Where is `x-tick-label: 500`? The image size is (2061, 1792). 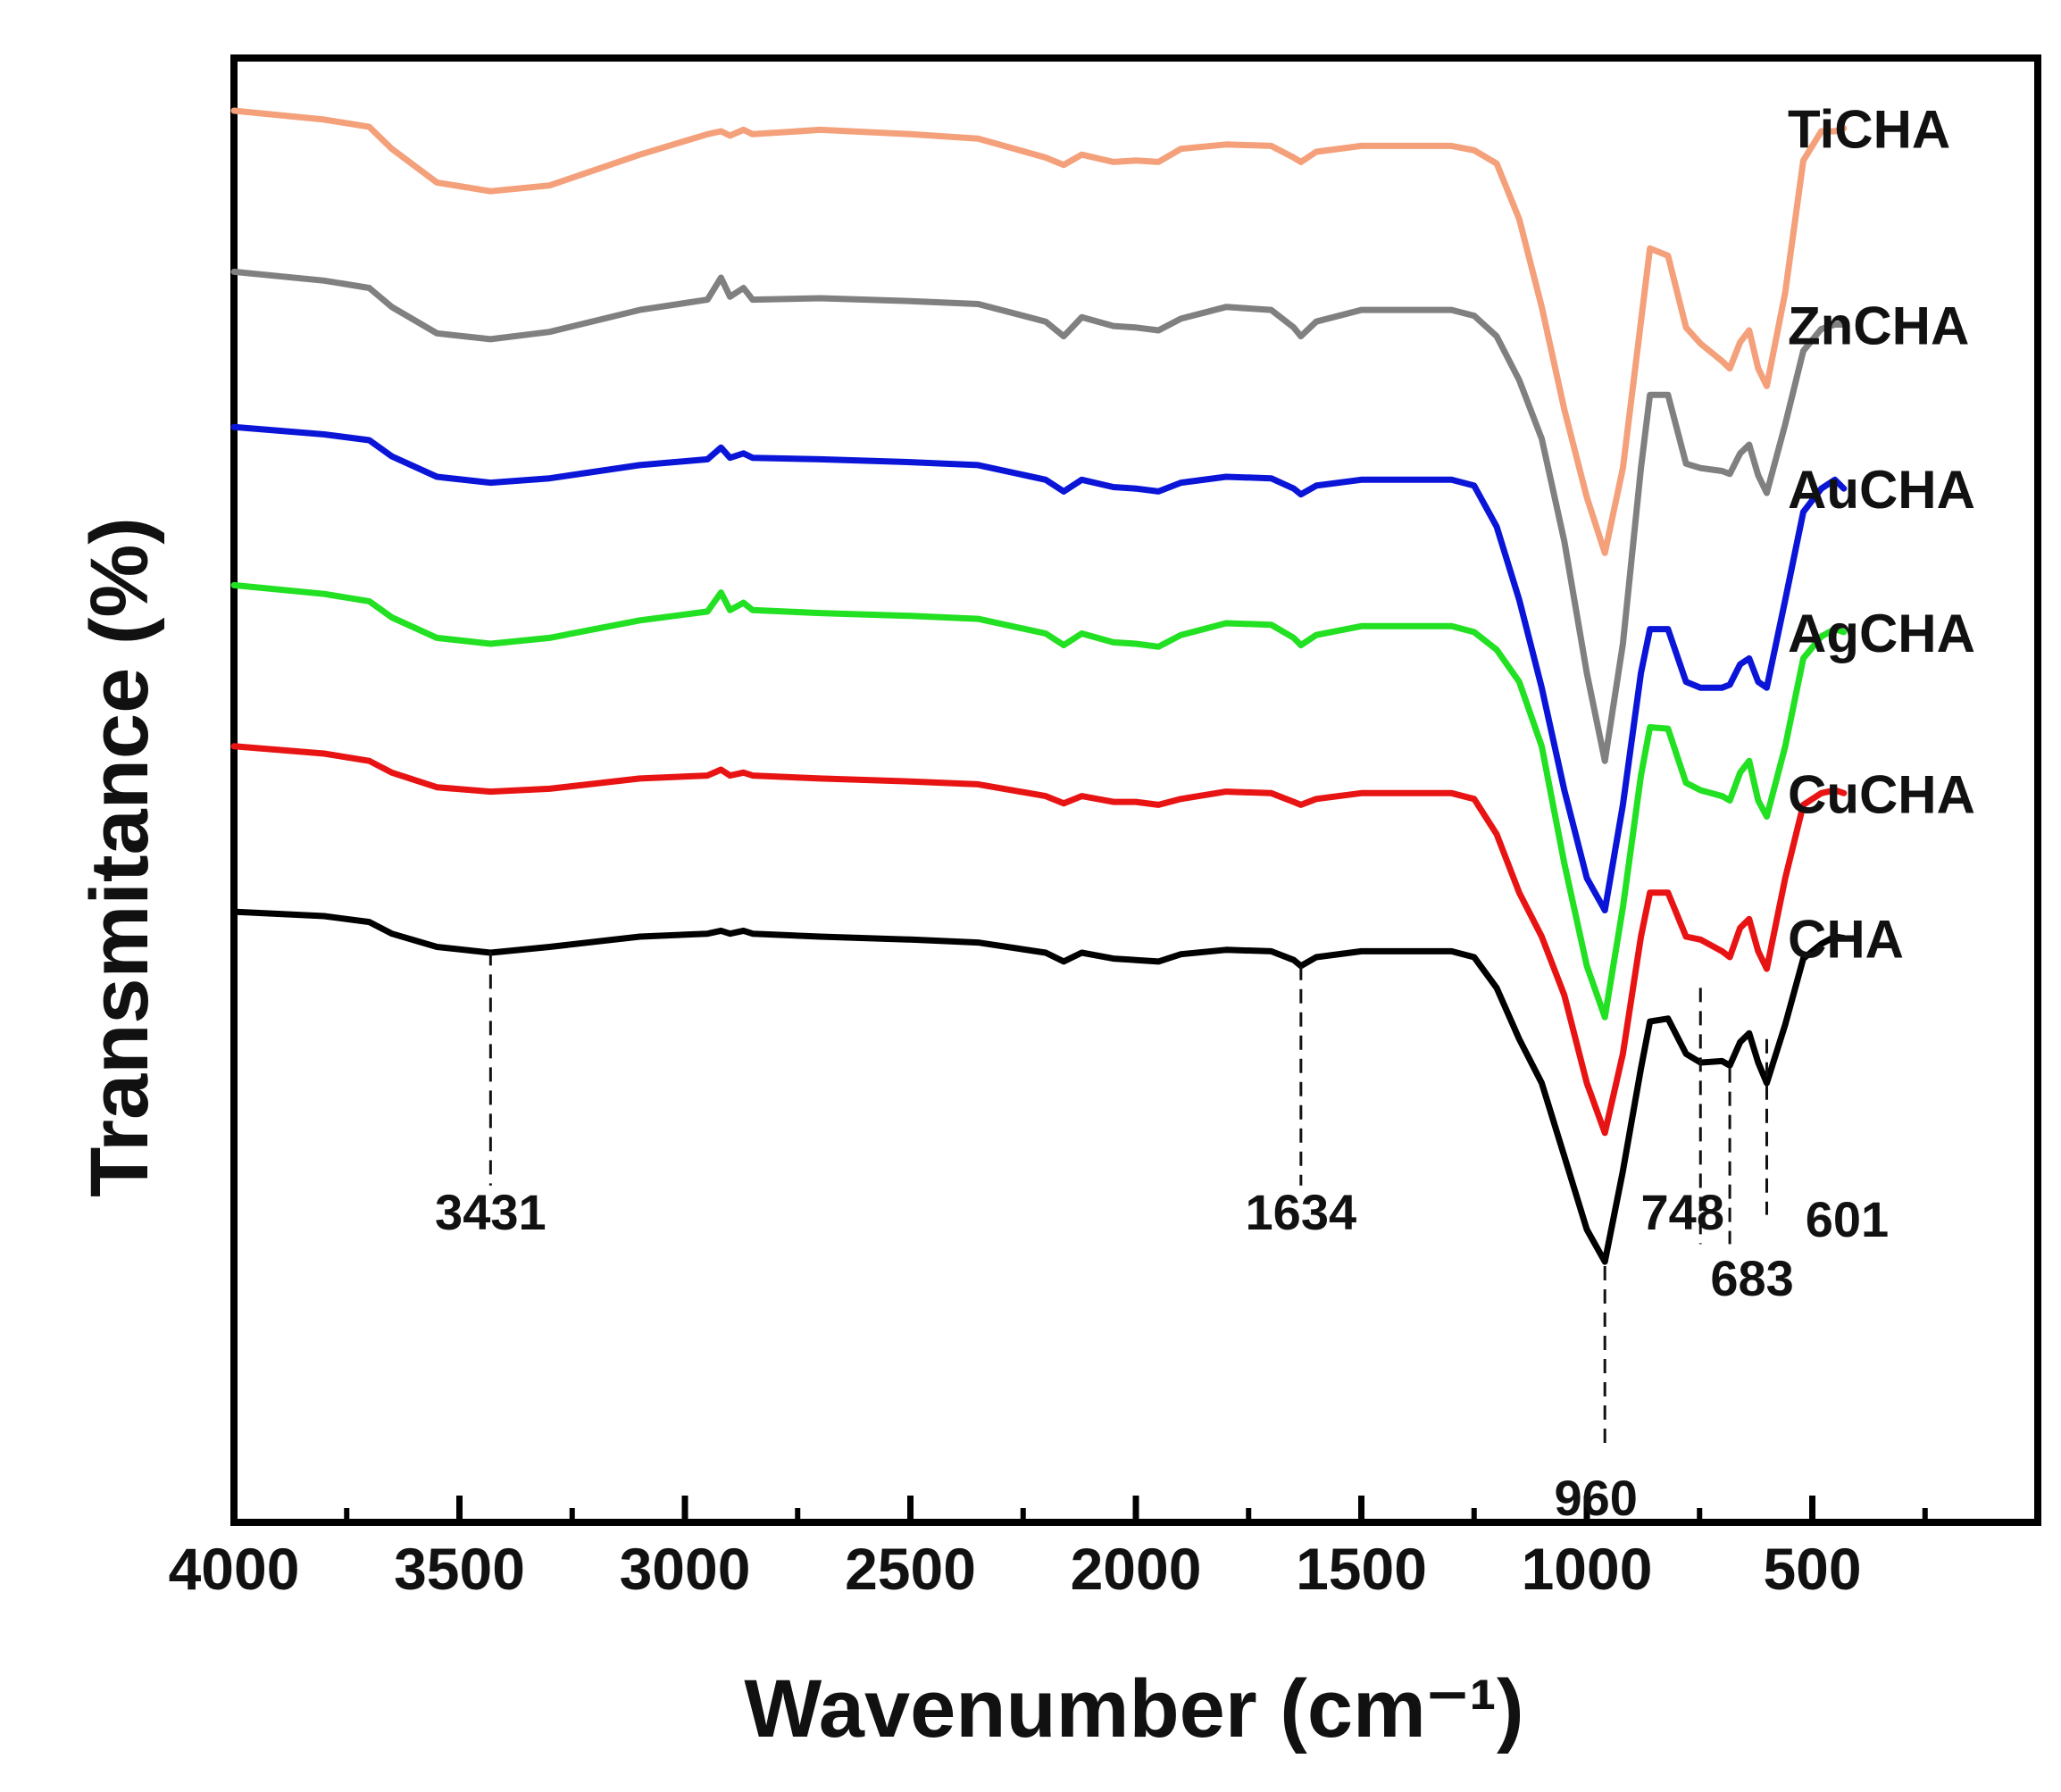
x-tick-label: 500 is located at coordinates (1812, 1569).